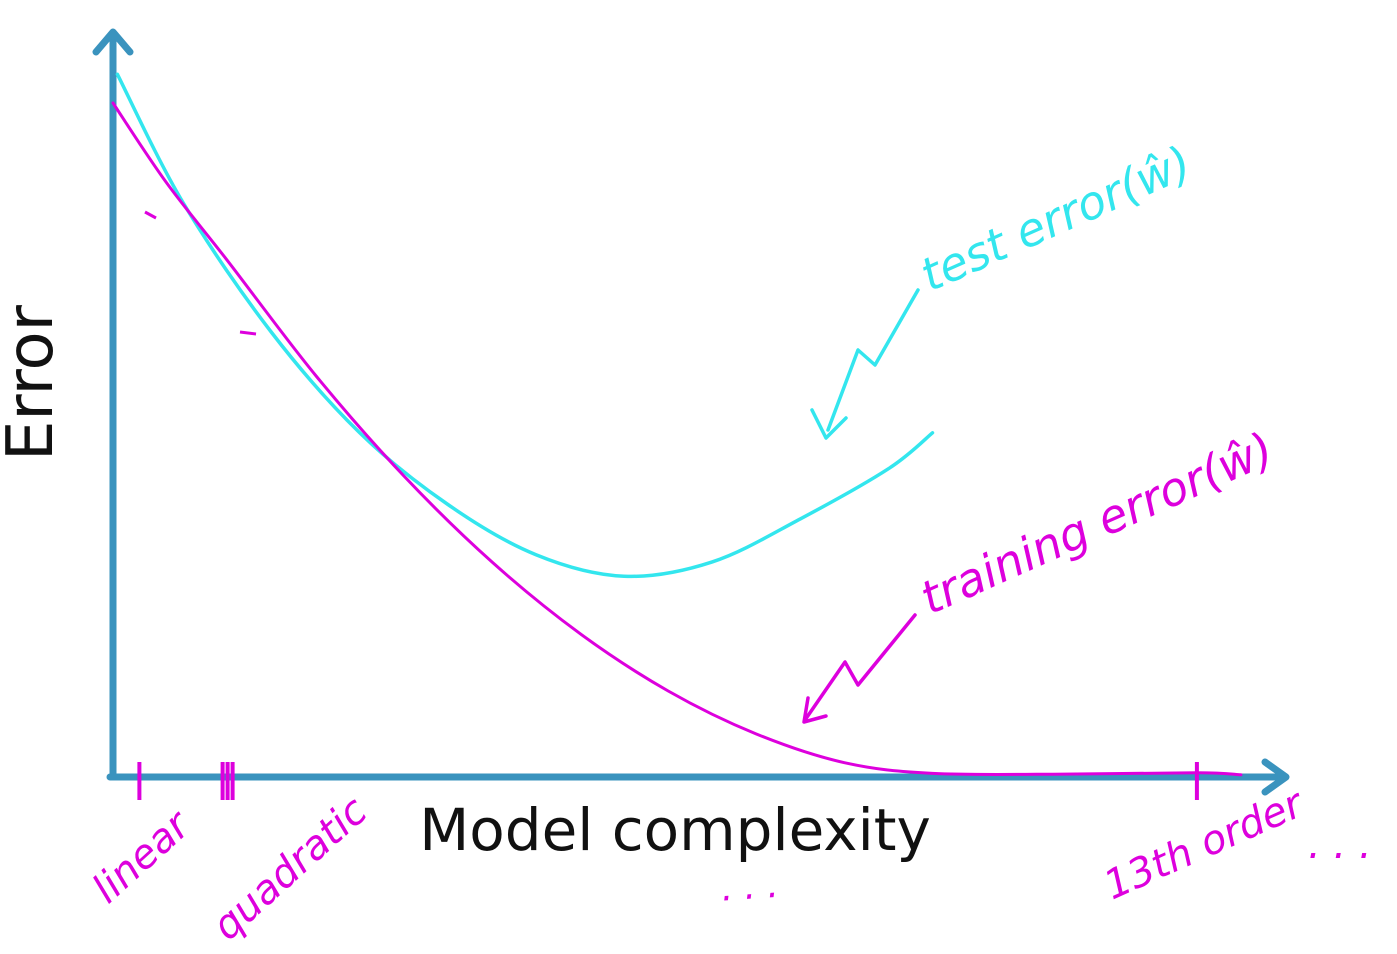  Describe the element at coordinates (113, 42) in the screenshot. I see `y-axis-arrowhead` at that location.